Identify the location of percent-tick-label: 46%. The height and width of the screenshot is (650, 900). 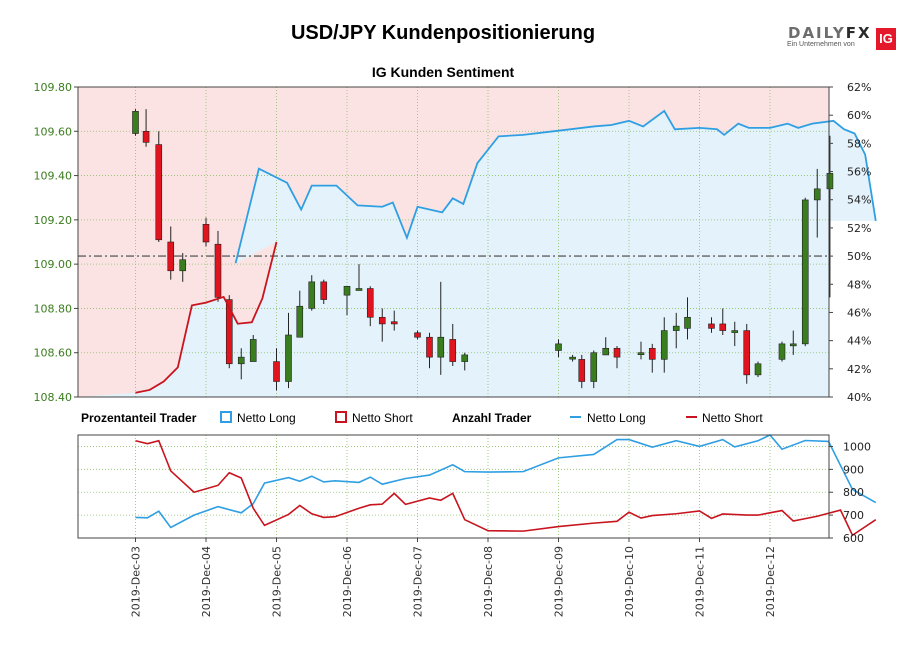
(859, 312).